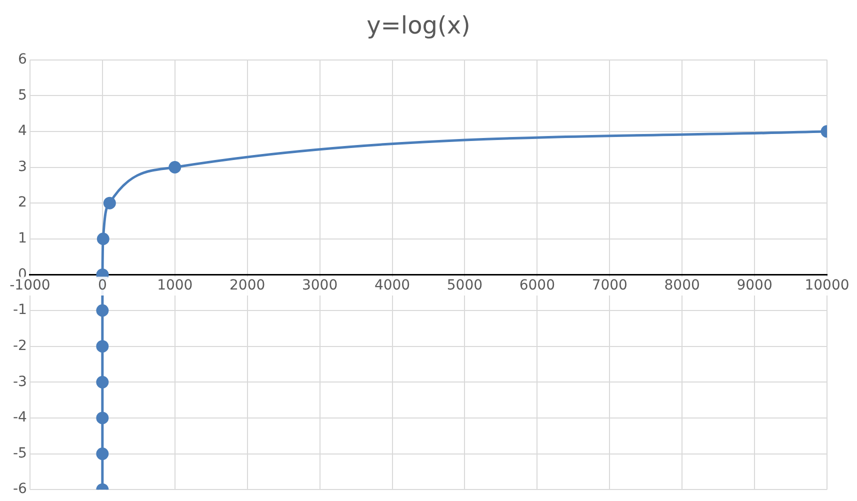 This screenshot has width=857, height=501. Describe the element at coordinates (23, 131) in the screenshot. I see `y-tick-label: 4` at that location.